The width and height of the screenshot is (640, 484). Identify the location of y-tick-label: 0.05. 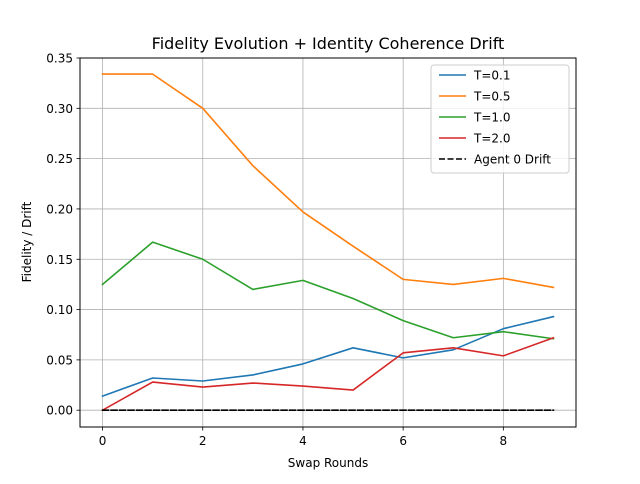
(59, 360).